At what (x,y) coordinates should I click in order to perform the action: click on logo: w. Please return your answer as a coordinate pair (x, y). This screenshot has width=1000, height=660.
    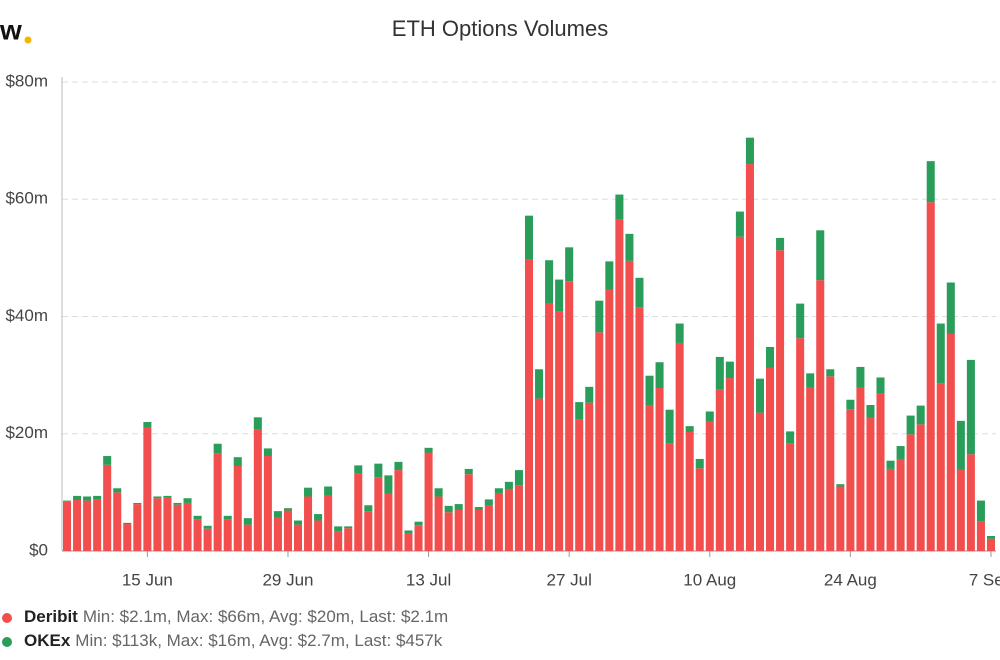
    Looking at the image, I should click on (11, 29).